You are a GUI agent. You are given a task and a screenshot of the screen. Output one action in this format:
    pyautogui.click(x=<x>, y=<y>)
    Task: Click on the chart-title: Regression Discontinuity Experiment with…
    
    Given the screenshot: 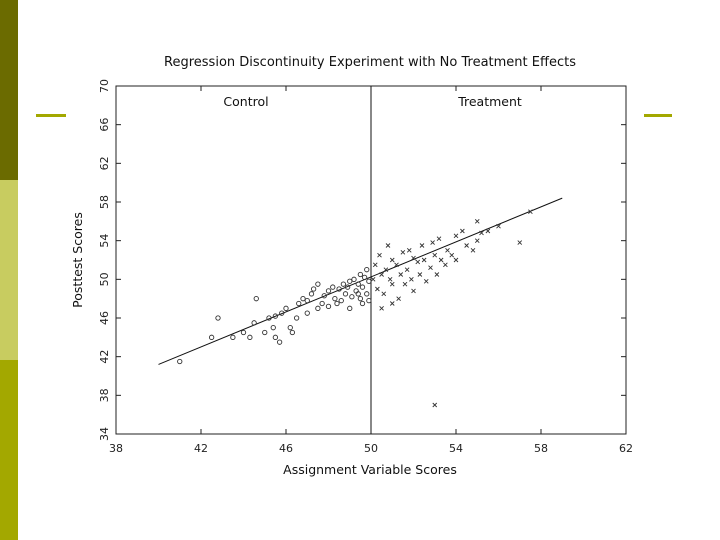 What is the action you would take?
    pyautogui.click(x=370, y=62)
    